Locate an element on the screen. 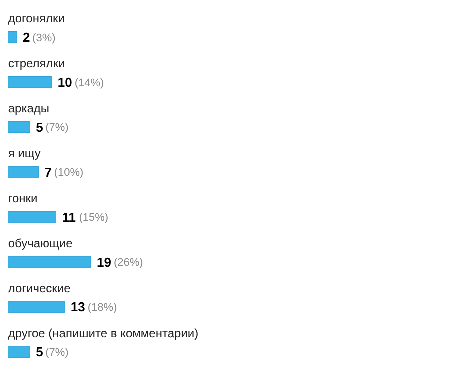 This screenshot has height=376, width=450. y-tick-label: аркады is located at coordinates (29, 108).